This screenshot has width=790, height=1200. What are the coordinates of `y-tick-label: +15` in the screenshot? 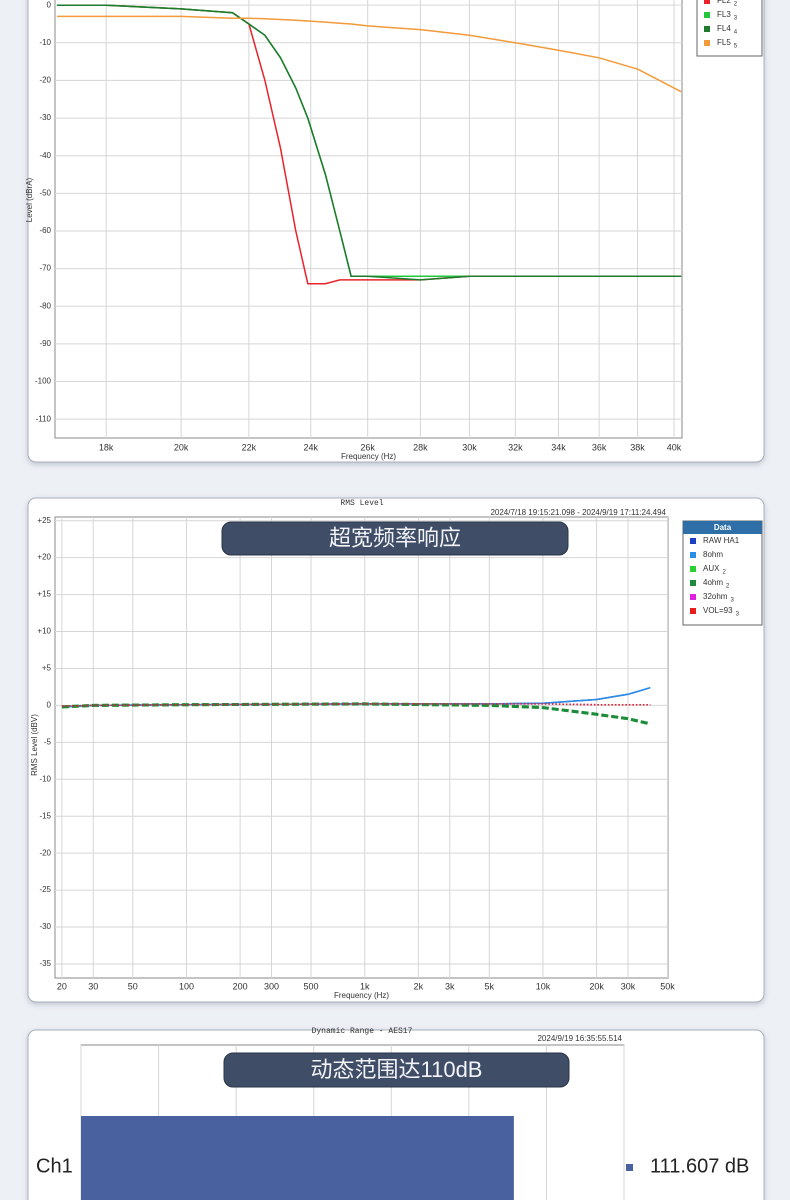 It's located at (44, 594).